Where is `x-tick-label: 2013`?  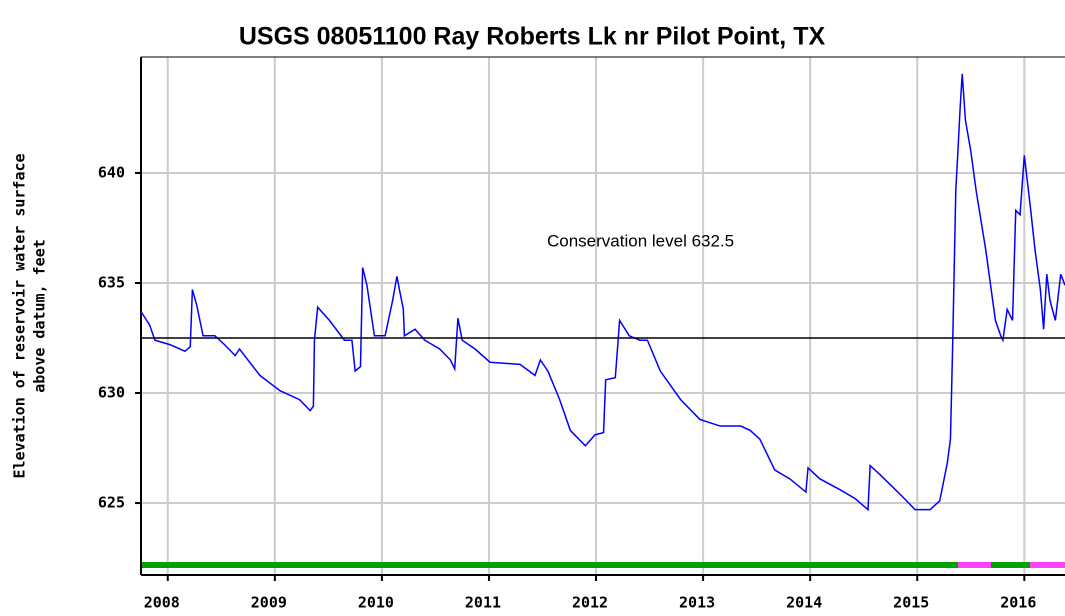
x-tick-label: 2013 is located at coordinates (697, 603).